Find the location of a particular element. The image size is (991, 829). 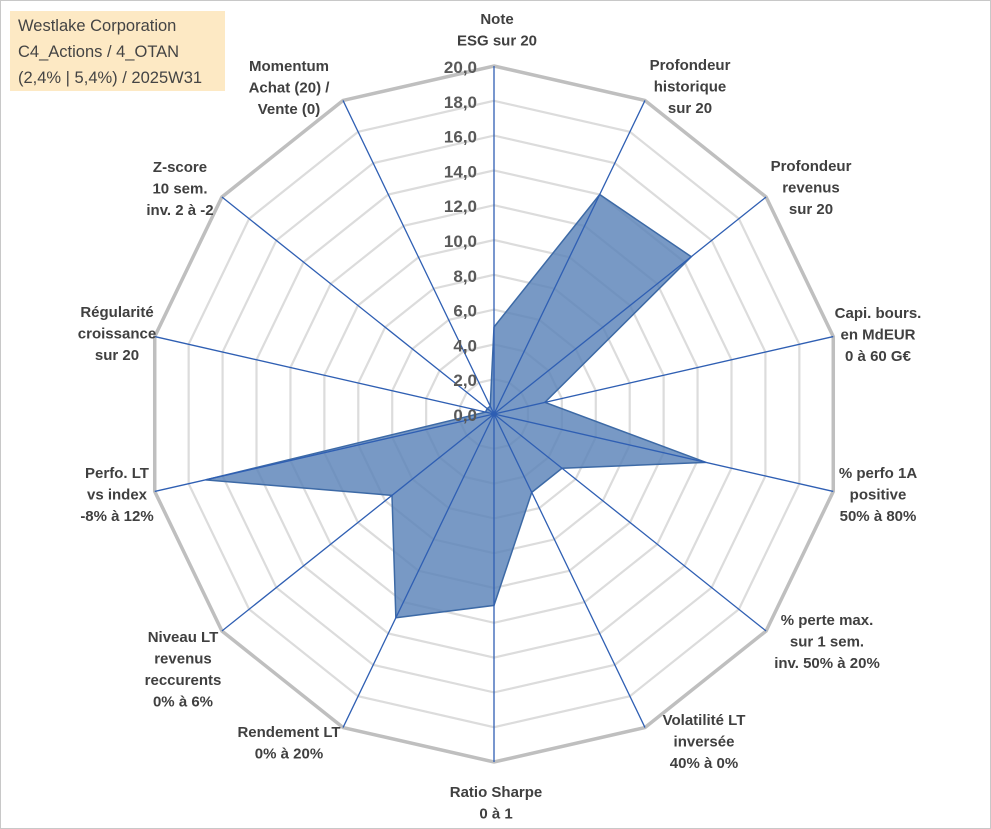

axis-label: Rendement LT 0% à 20% is located at coordinates (288, 743).